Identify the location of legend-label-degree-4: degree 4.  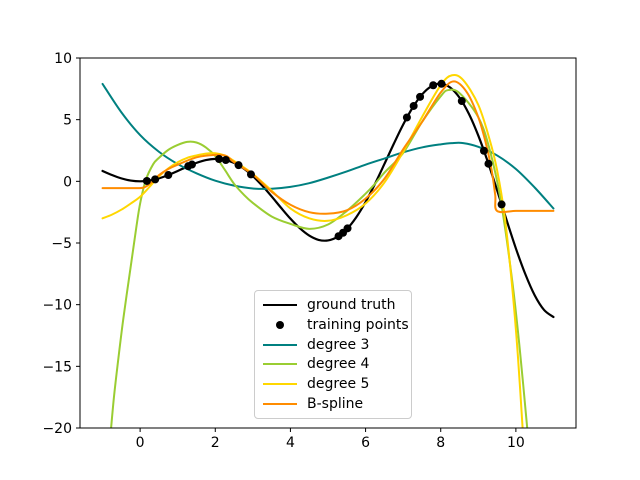
(338, 364).